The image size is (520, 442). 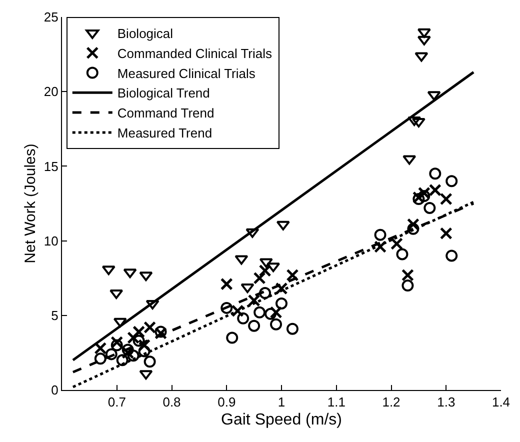 I want to click on legend-label: Measured Clinical Trials, so click(x=186, y=73).